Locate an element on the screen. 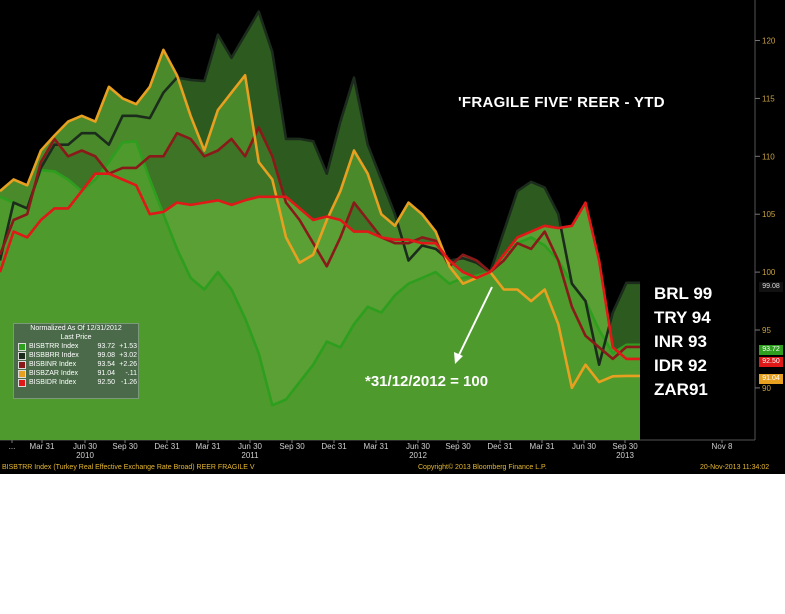 This screenshot has width=785, height=614. annotation-arrow is located at coordinates (475, 322).